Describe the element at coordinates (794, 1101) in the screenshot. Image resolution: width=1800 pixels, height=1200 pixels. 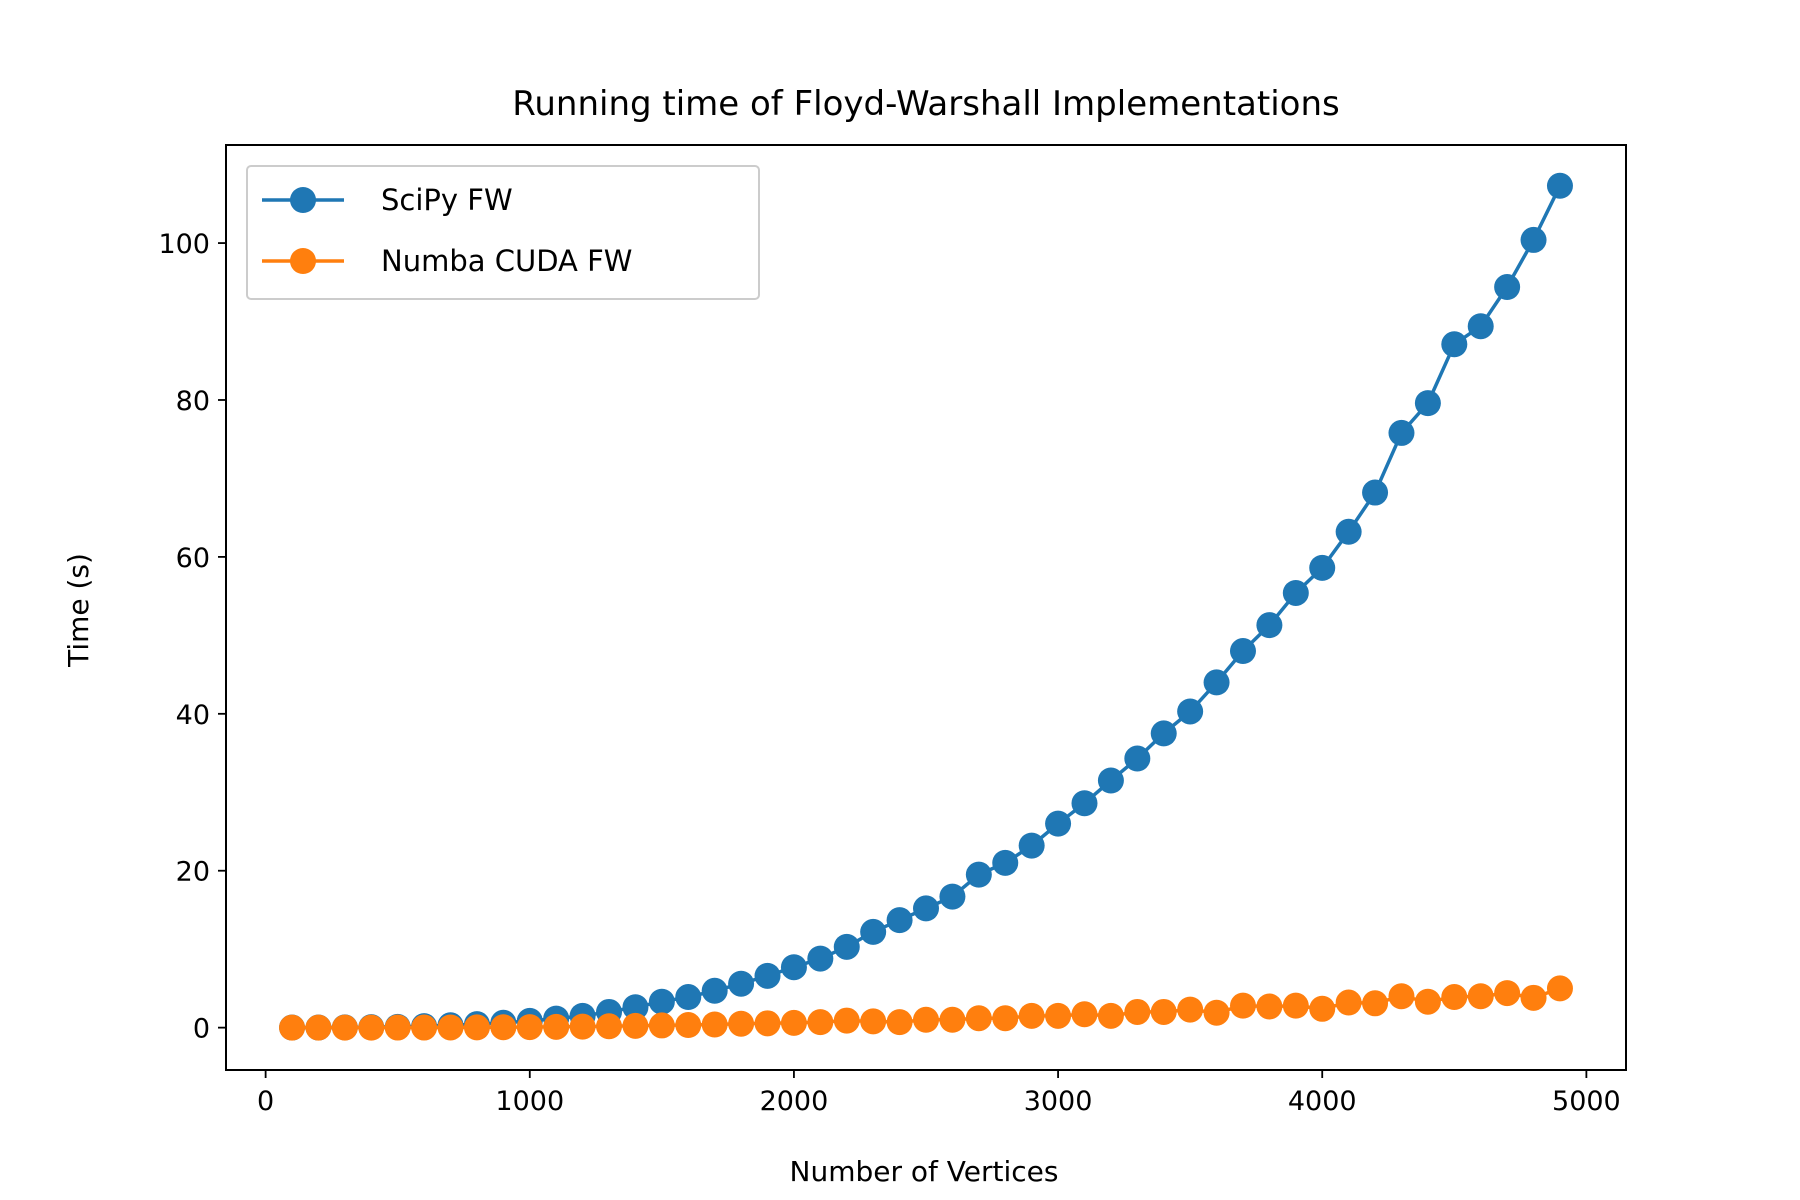
I see `x-tick-label: 2000` at that location.